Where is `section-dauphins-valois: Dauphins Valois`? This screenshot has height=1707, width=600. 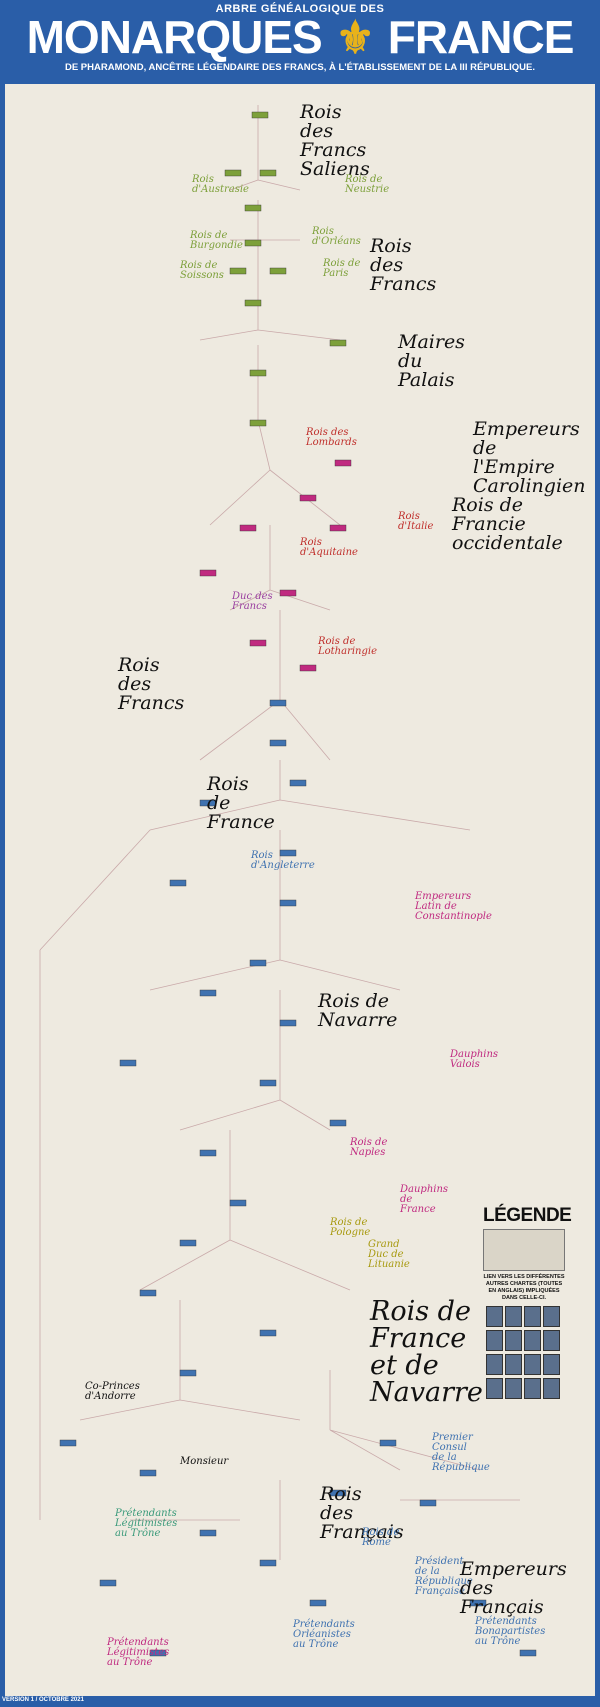
section-dauphins-valois: Dauphins Valois is located at coordinates (474, 1059).